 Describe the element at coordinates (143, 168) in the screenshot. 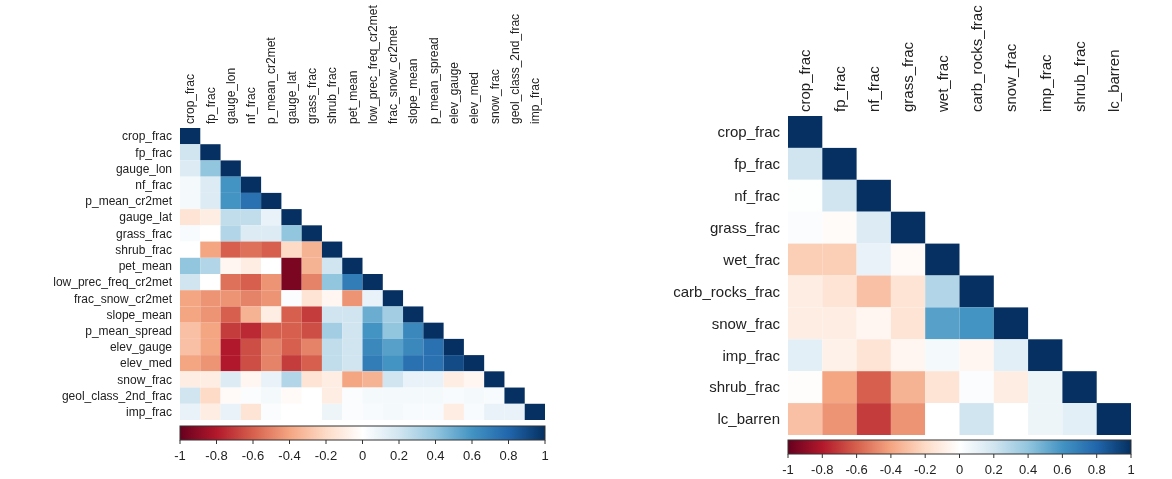

I see `y-tick-label: gauge_lon` at that location.